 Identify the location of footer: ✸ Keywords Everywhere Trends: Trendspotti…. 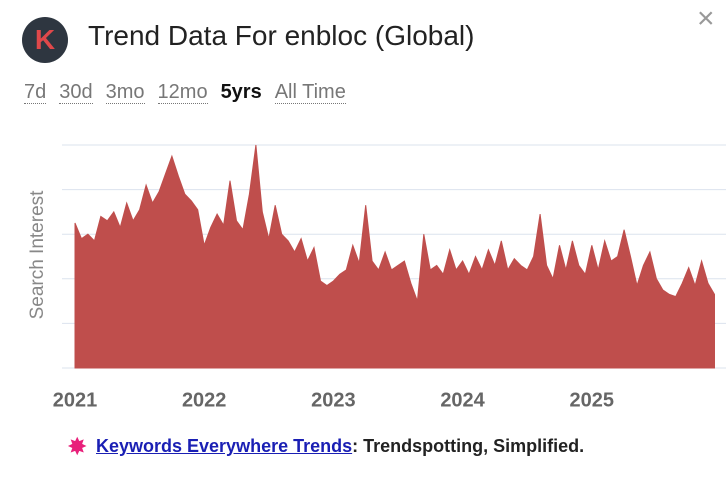
(326, 447).